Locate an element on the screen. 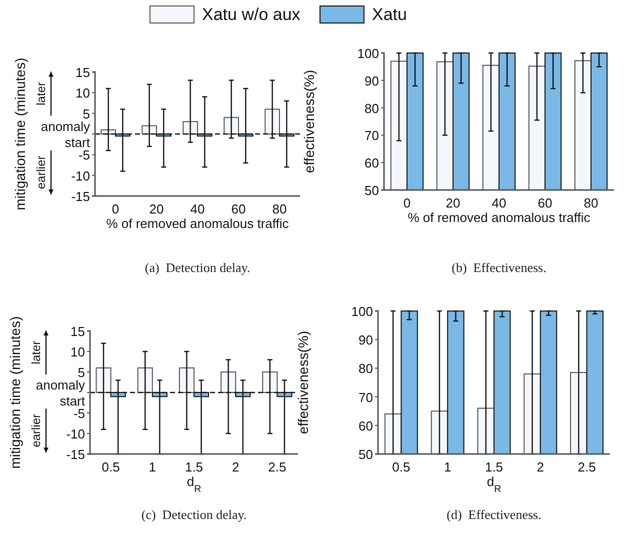 The width and height of the screenshot is (639, 536). legend-label: Xatu is located at coordinates (389, 14).